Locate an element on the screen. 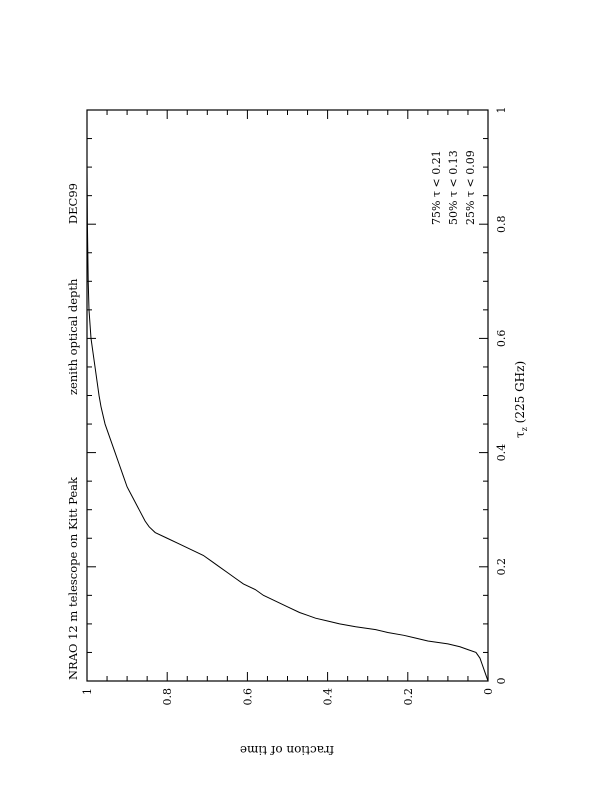  annotation-25: 25% τ < 0.09 is located at coordinates (470, 187).